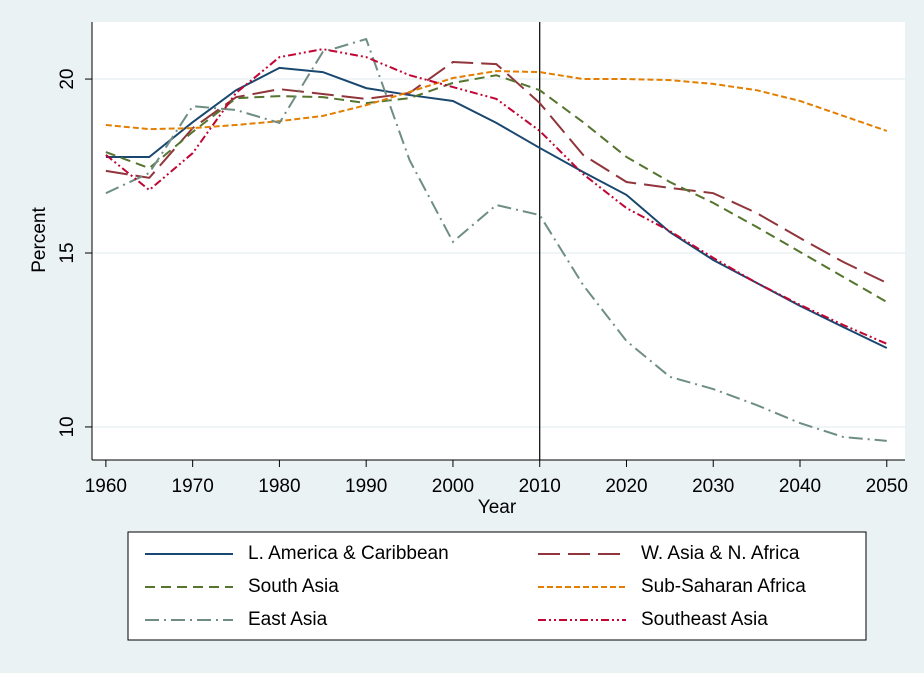  I want to click on y-axis-label: Percent, so click(39, 240).